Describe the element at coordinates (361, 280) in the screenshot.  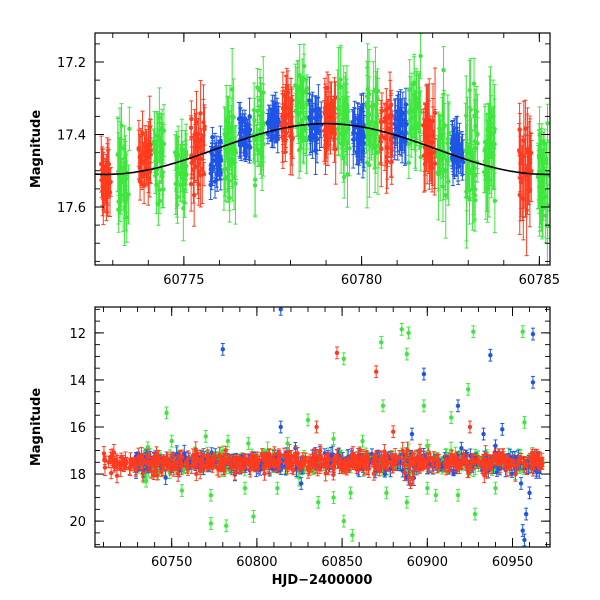
I see `top-x-tick-label: 60780` at that location.